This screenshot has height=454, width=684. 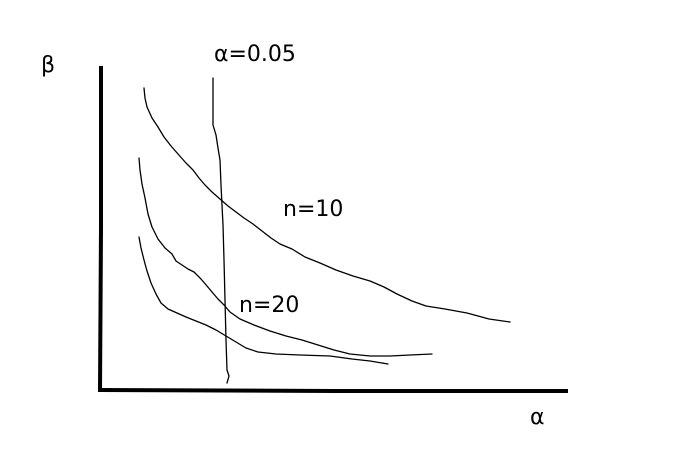 What do you see at coordinates (48, 65) in the screenshot?
I see `y-axis-label: β` at bounding box center [48, 65].